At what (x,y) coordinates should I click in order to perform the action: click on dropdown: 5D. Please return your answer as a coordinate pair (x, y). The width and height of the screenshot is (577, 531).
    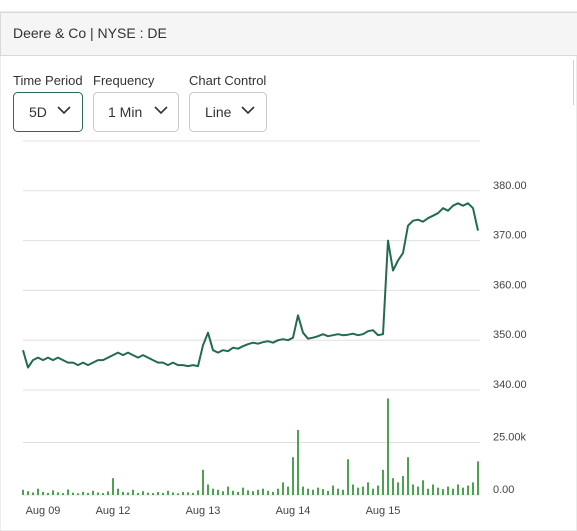
    Looking at the image, I should click on (48, 112).